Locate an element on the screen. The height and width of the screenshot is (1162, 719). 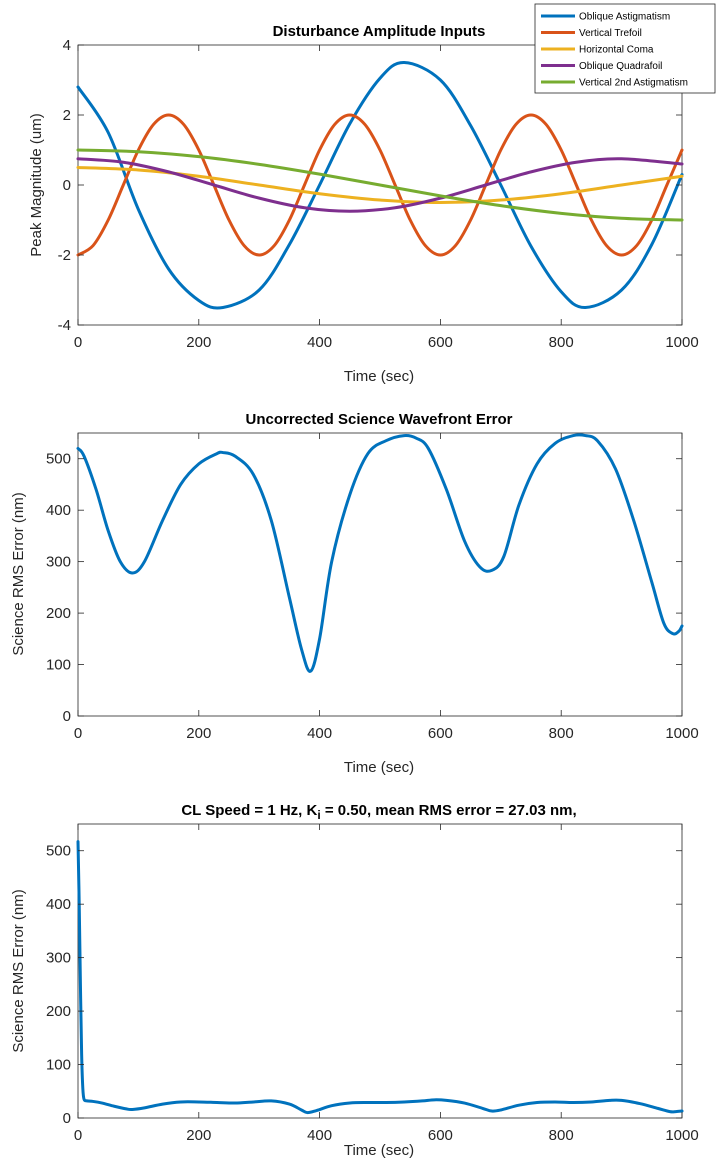
chart-title: Disturbance Amplitude Inputs is located at coordinates (379, 31).